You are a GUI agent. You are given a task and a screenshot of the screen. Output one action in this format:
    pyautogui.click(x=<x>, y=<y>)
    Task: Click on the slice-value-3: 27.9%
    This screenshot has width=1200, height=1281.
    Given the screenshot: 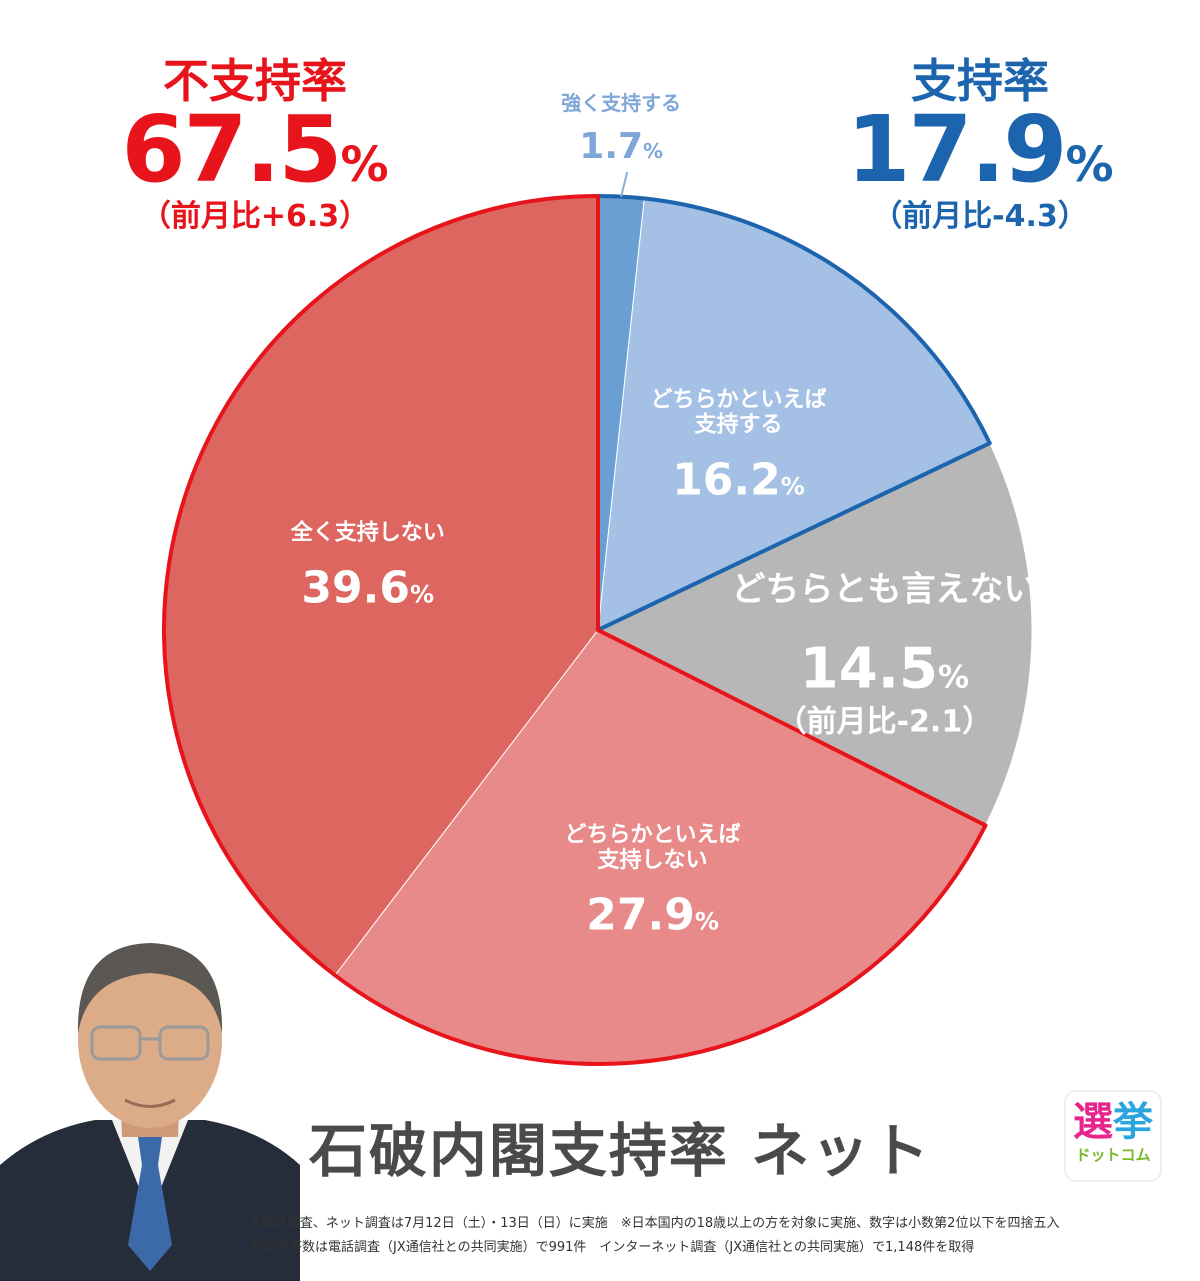 What is the action you would take?
    pyautogui.click(x=652, y=915)
    